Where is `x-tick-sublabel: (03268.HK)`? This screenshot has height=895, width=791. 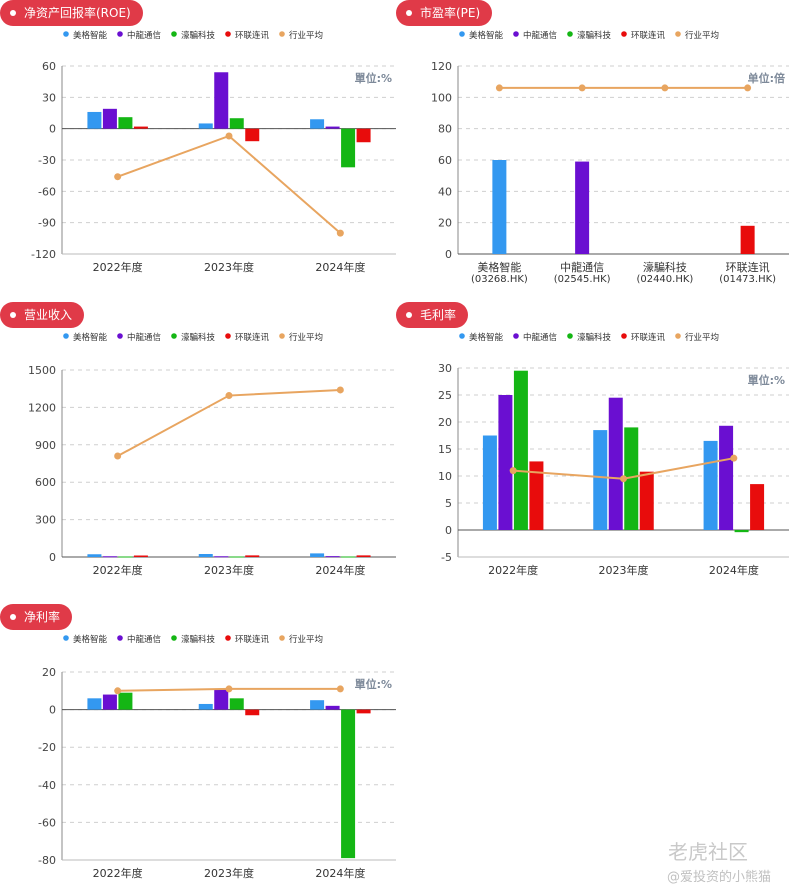
x-tick-sublabel: (03268.HK) is located at coordinates (499, 279).